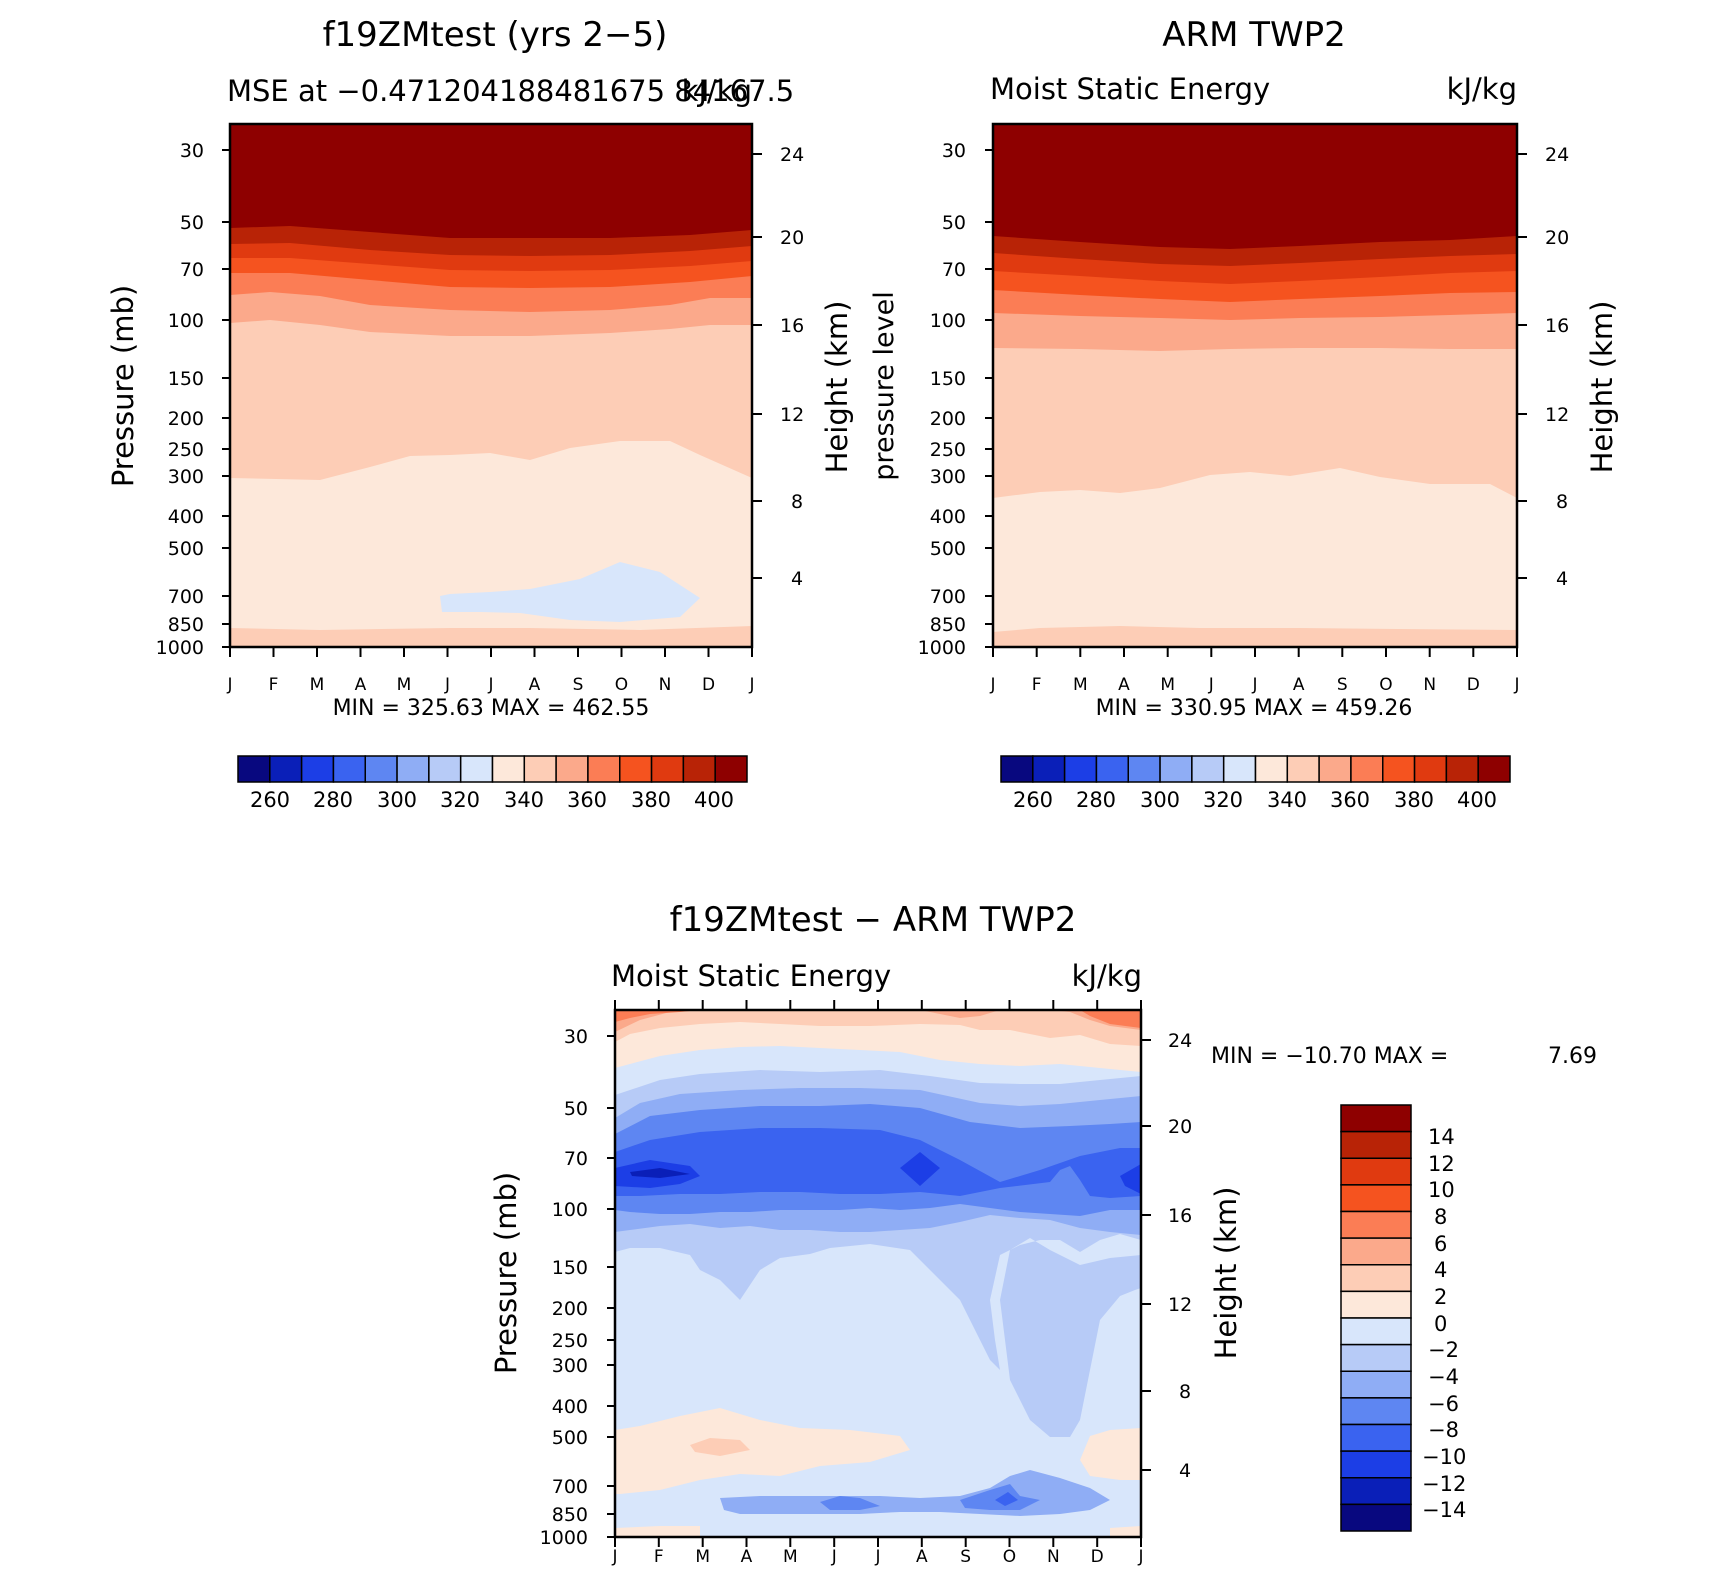 This screenshot has width=1710, height=1571. I want to click on panel3-cold-10-right, so click(1130, 1179).